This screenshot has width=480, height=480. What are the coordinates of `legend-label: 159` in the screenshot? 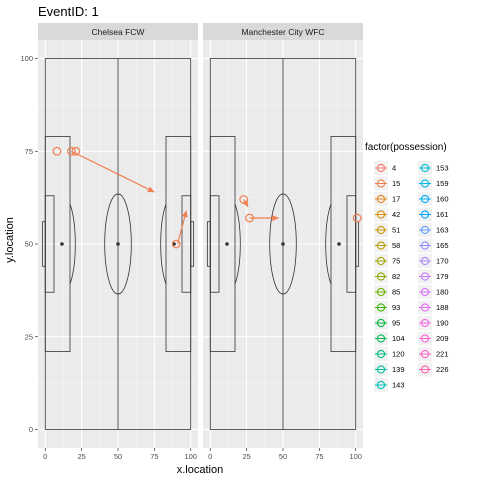 It's located at (442, 183).